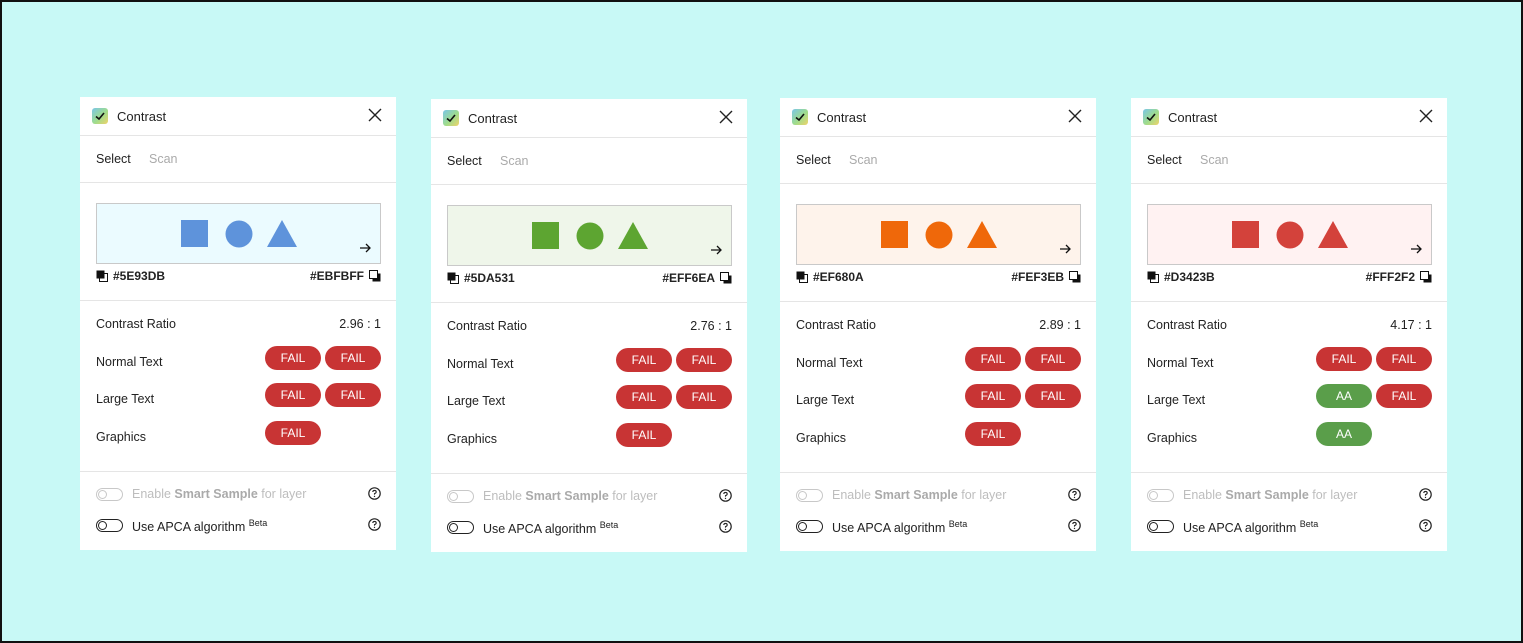 The height and width of the screenshot is (643, 1523). Describe the element at coordinates (139, 276) in the screenshot. I see `foreground-hex: #5E93DB` at that location.